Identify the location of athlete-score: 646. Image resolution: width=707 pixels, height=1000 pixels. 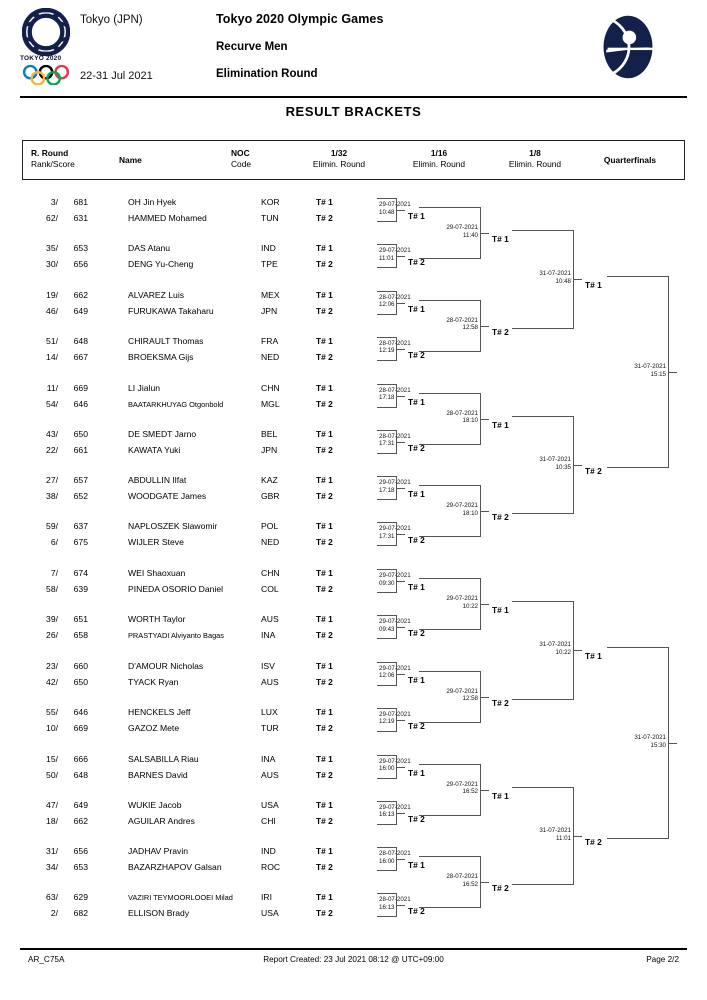
(80, 403).